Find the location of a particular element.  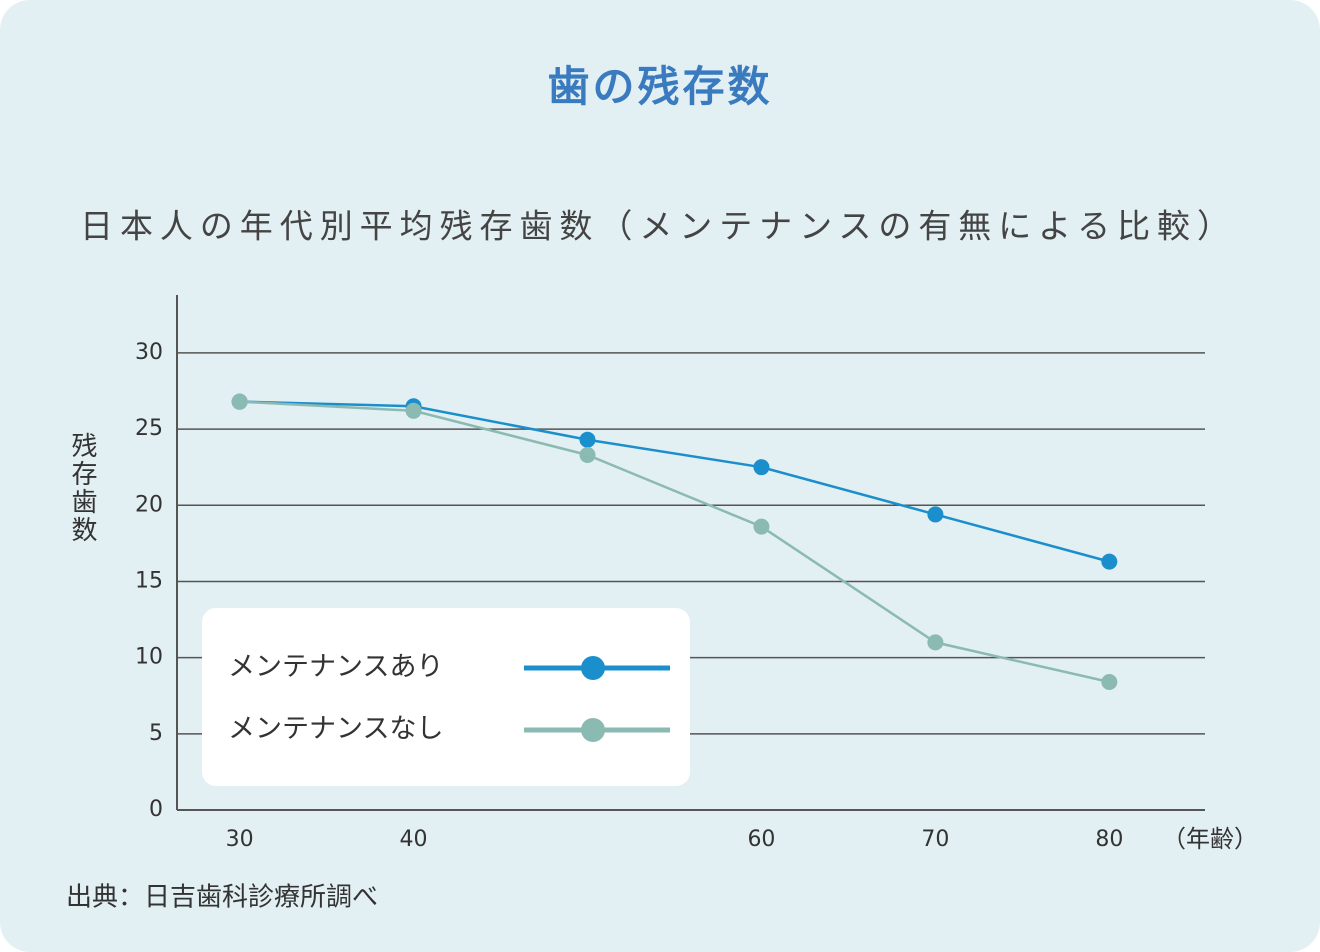

y-tick-label: 15 is located at coordinates (149, 580).